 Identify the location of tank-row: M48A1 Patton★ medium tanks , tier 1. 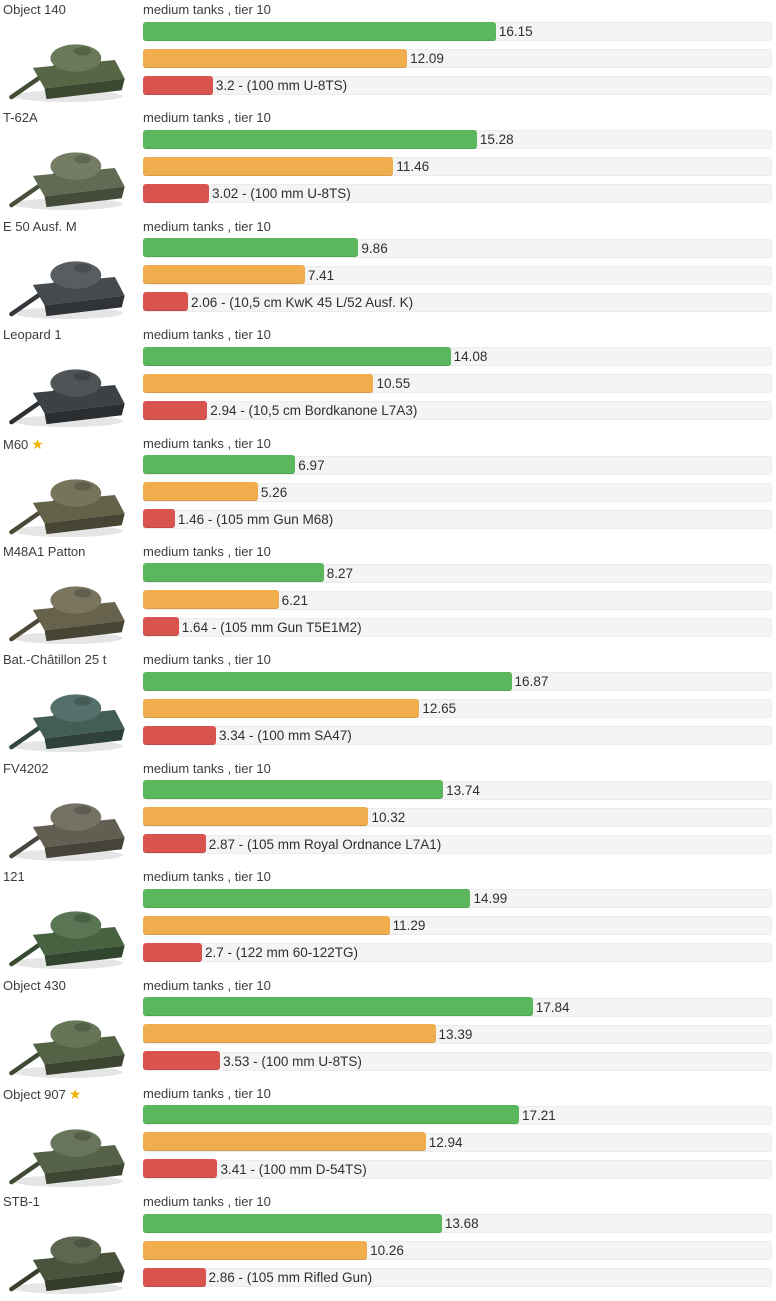
(388, 596).